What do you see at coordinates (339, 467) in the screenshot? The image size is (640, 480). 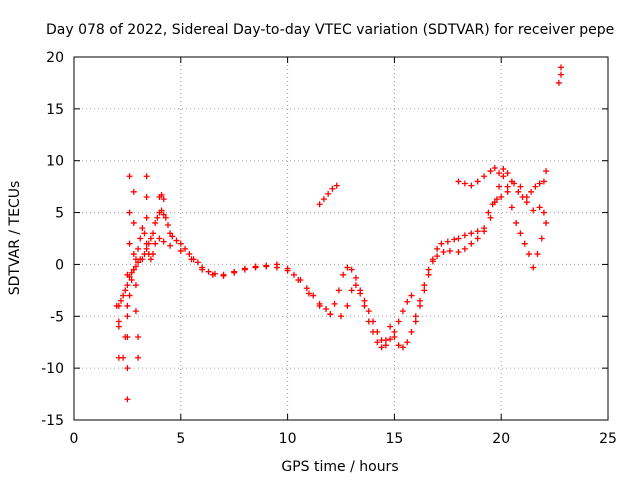 I see `x-axis-label: GPS time / hours` at bounding box center [339, 467].